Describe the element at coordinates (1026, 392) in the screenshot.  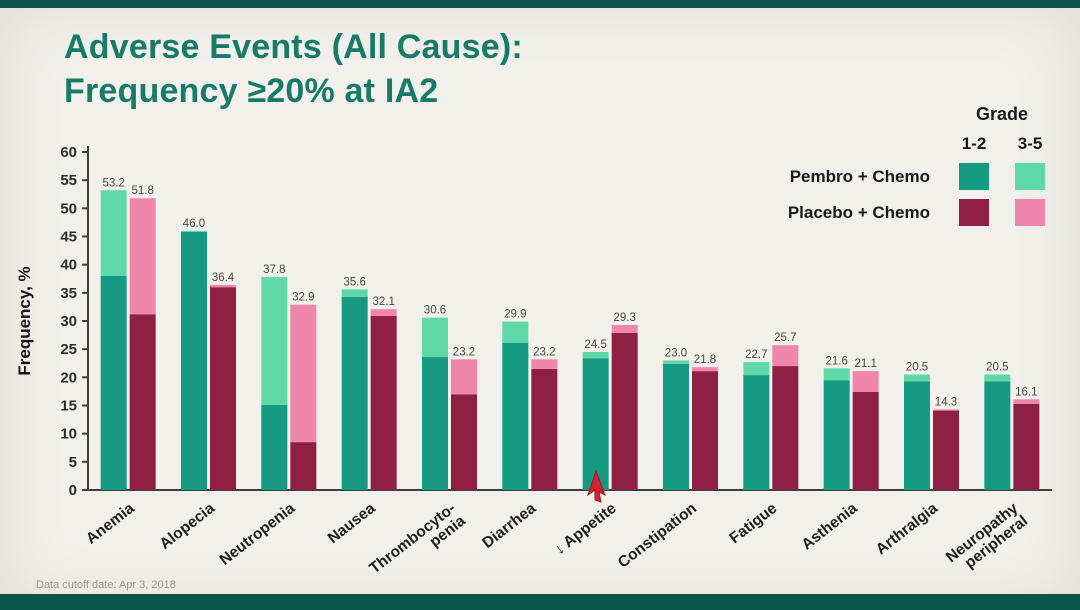
I see `placebo-value-label: 16.1` at that location.